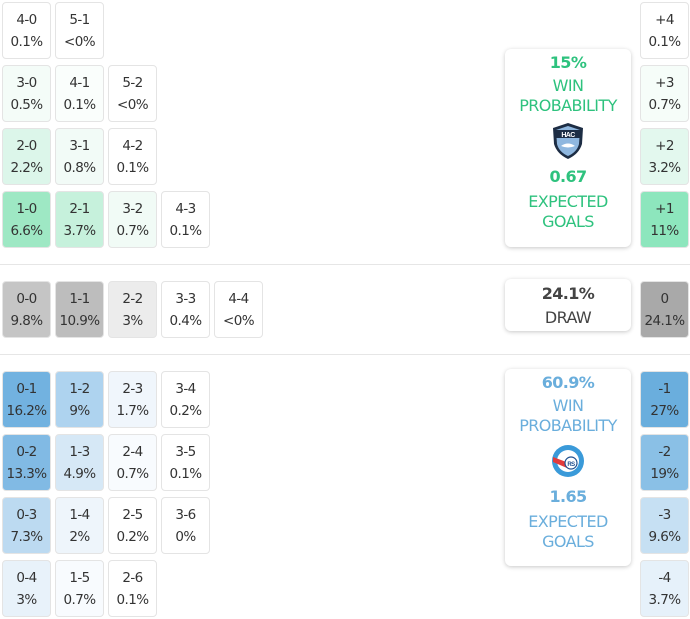 This screenshot has width=690, height=619. Describe the element at coordinates (568, 141) in the screenshot. I see `home-team-logo-icon: HAC` at that location.